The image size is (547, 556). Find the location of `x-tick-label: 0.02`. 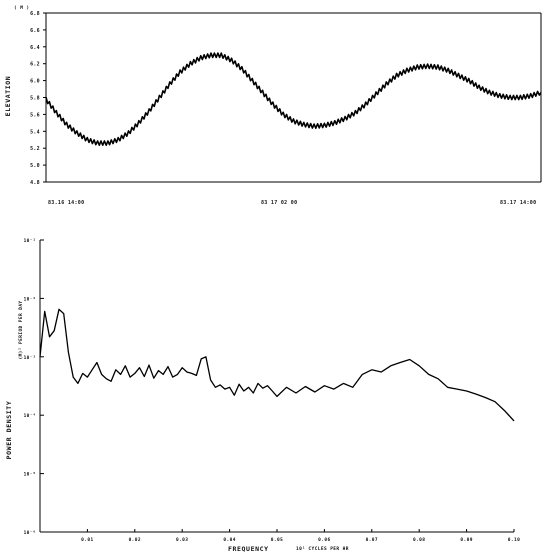

x-tick-label: 0.02 is located at coordinates (135, 540).